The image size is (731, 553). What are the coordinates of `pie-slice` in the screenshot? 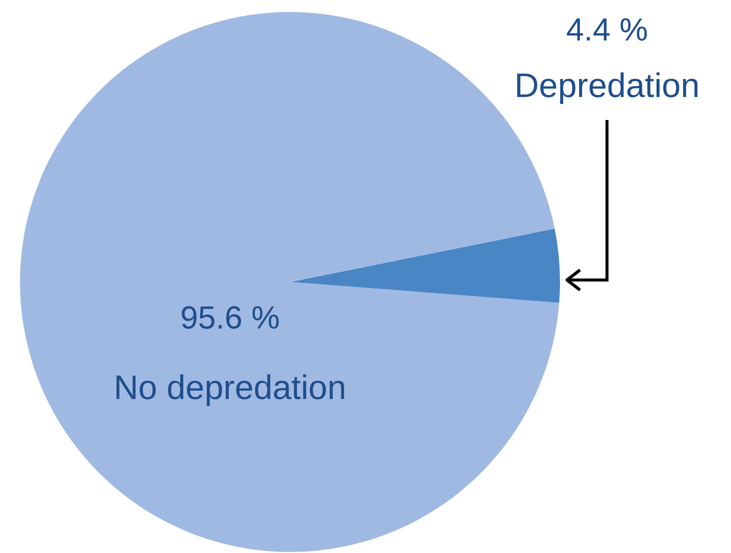 It's located at (425, 265).